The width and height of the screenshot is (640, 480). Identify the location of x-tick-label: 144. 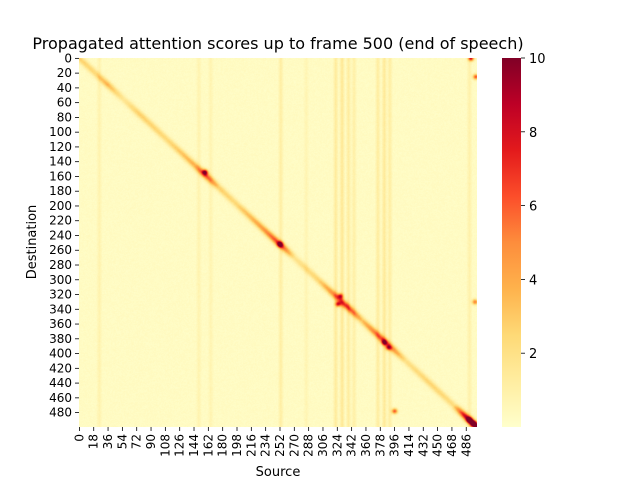
(194, 445).